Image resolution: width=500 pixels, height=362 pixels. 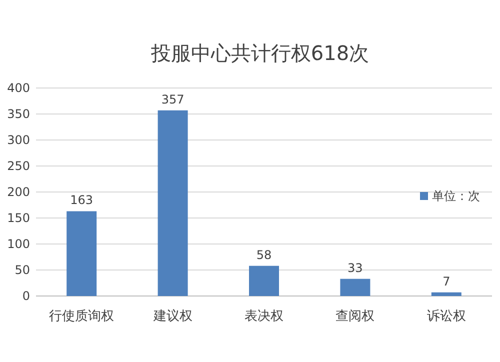 What do you see at coordinates (82, 200) in the screenshot?
I see `data-label: 163` at bounding box center [82, 200].